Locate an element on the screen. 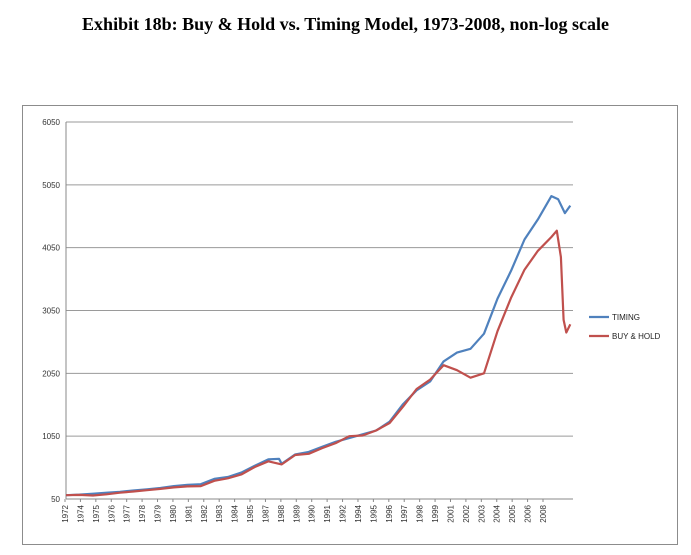 This screenshot has width=691, height=555. x-tick-label: 1991 is located at coordinates (327, 513).